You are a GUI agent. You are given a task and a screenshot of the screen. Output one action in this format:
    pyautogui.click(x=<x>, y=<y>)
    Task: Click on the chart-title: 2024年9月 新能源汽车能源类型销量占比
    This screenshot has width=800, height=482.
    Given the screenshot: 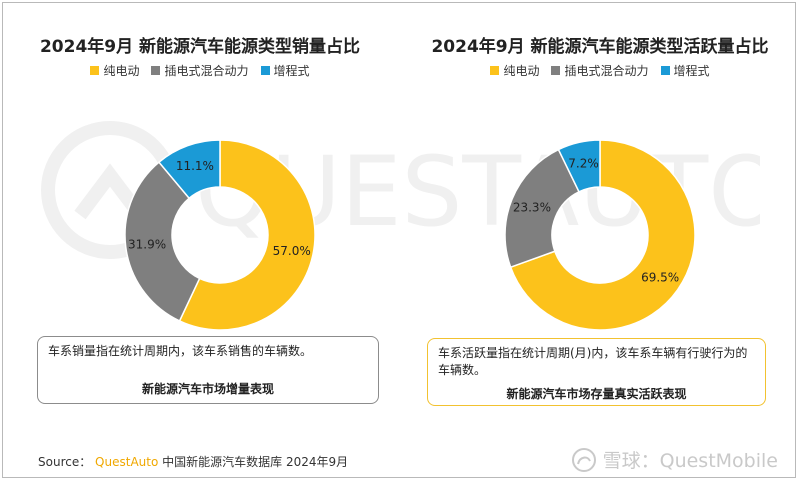 What is the action you would take?
    pyautogui.click(x=200, y=47)
    